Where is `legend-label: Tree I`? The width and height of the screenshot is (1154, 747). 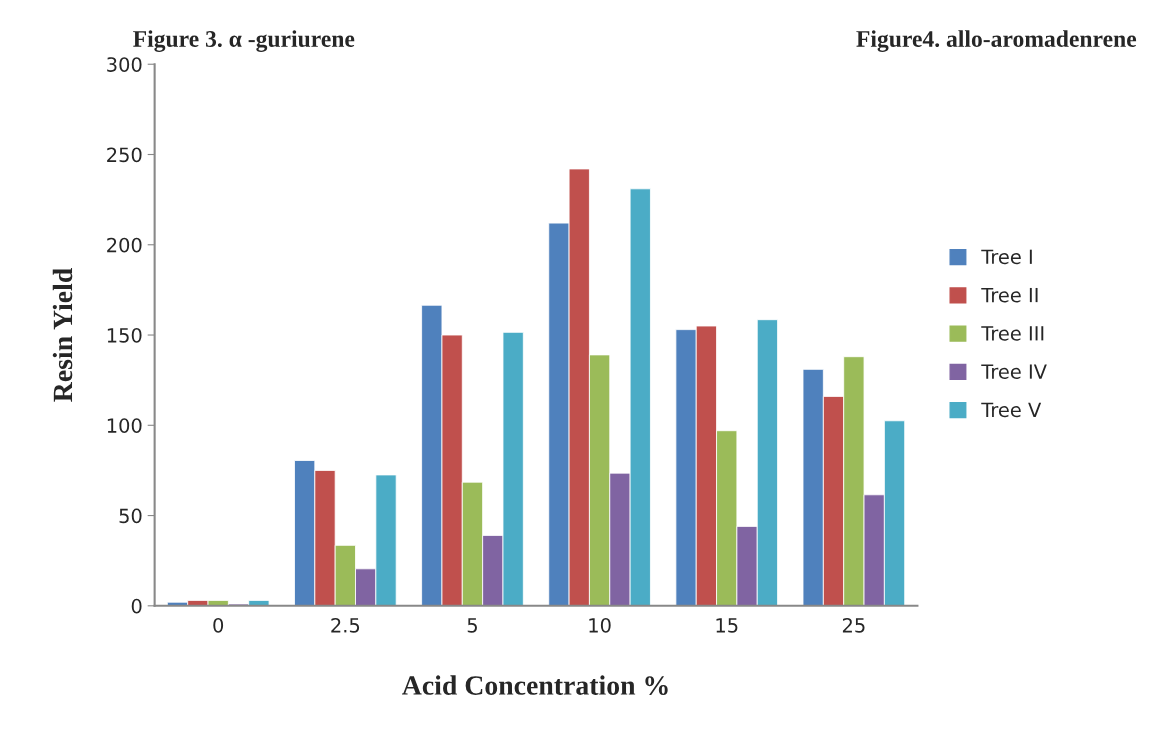
legend-label: Tree I is located at coordinates (1006, 257).